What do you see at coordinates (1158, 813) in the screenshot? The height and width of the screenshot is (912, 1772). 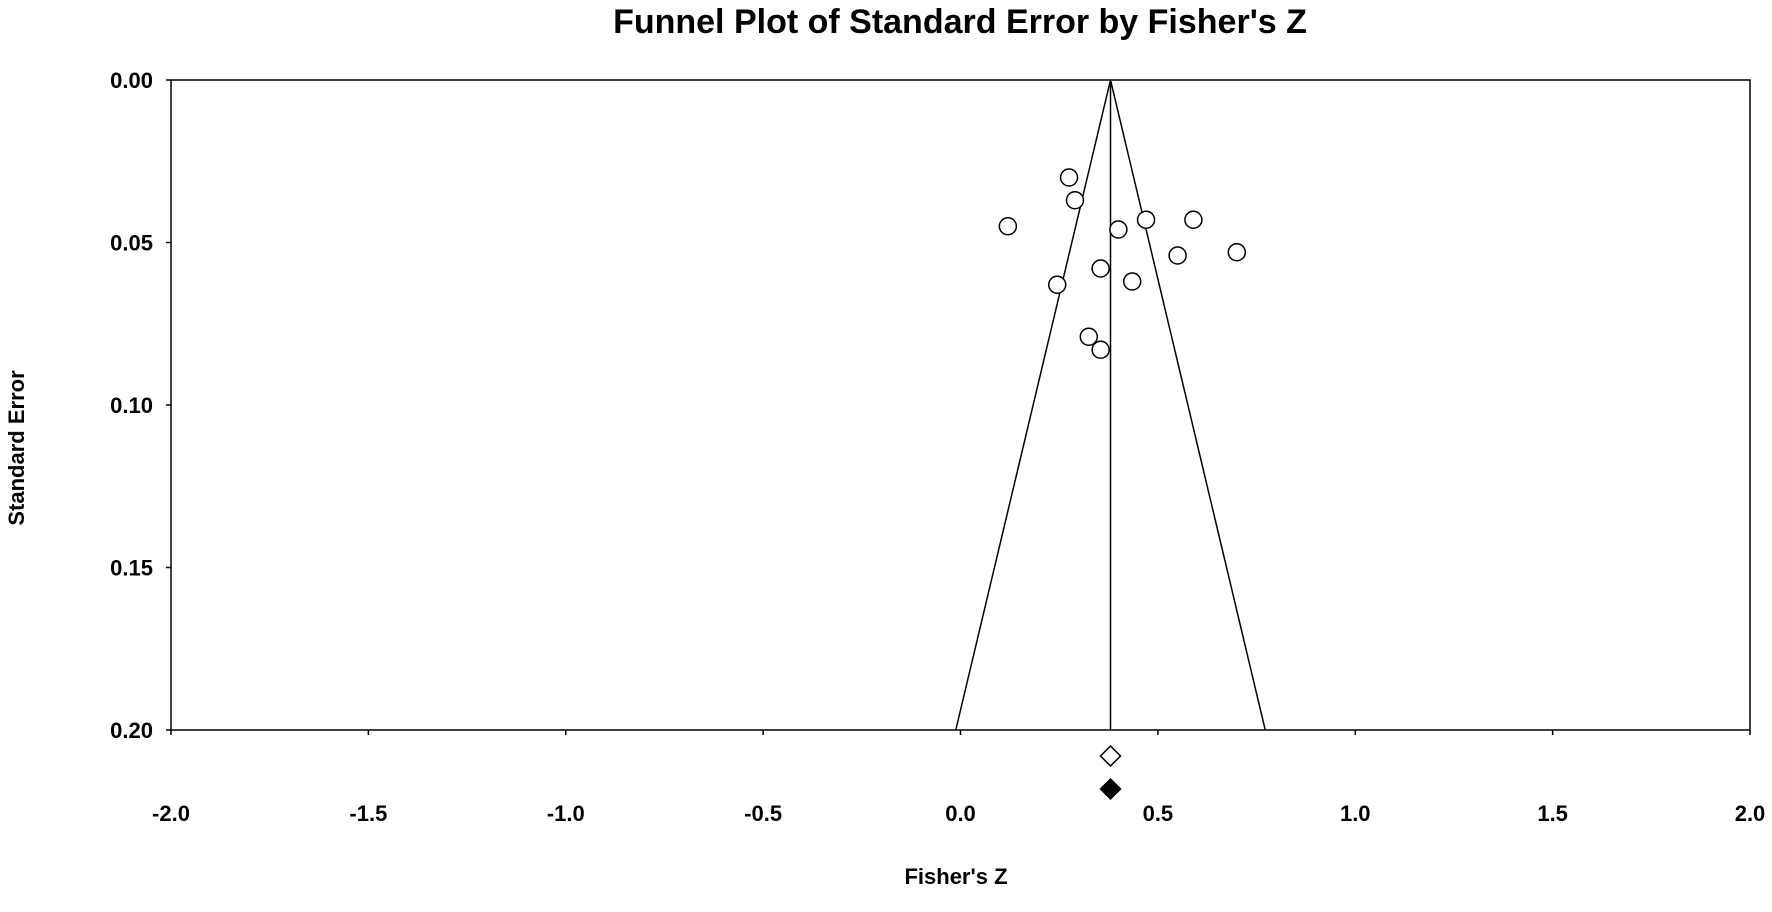 I see `x-tick-label: 0.5` at bounding box center [1158, 813].